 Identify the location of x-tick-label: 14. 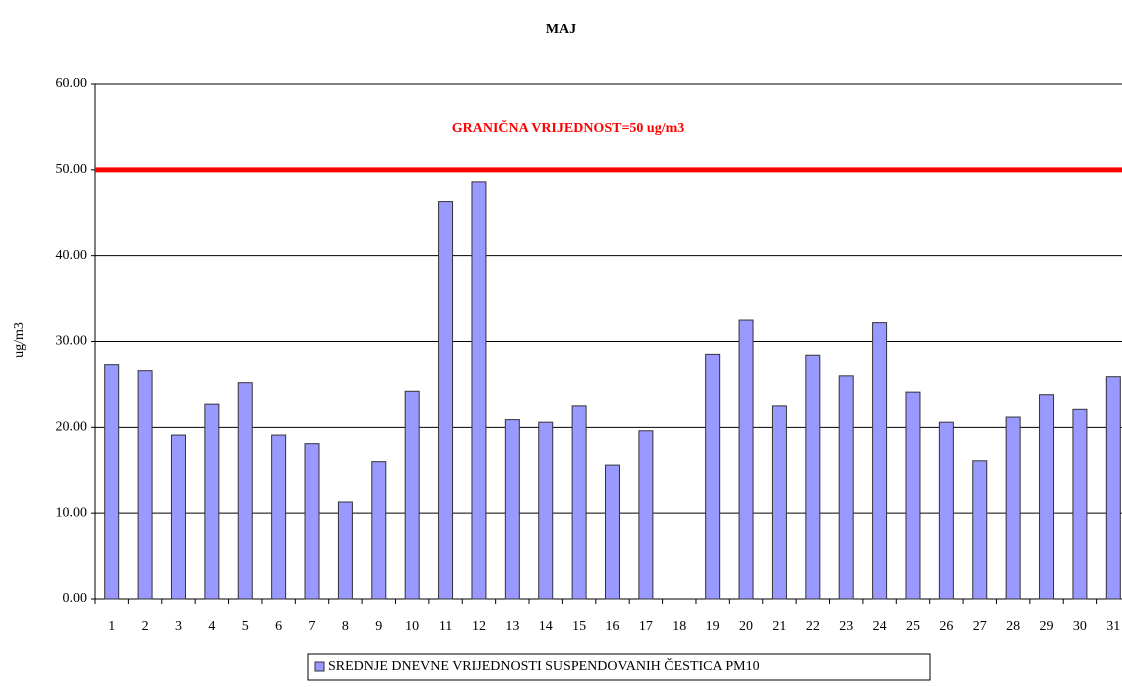
(546, 626).